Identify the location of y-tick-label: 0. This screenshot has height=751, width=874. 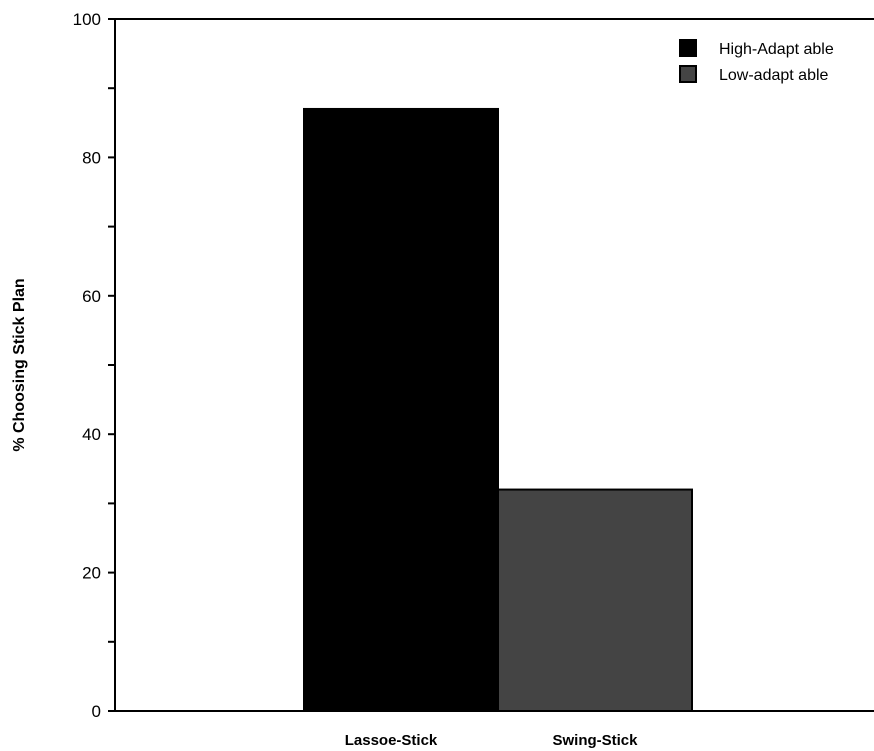
(96, 711).